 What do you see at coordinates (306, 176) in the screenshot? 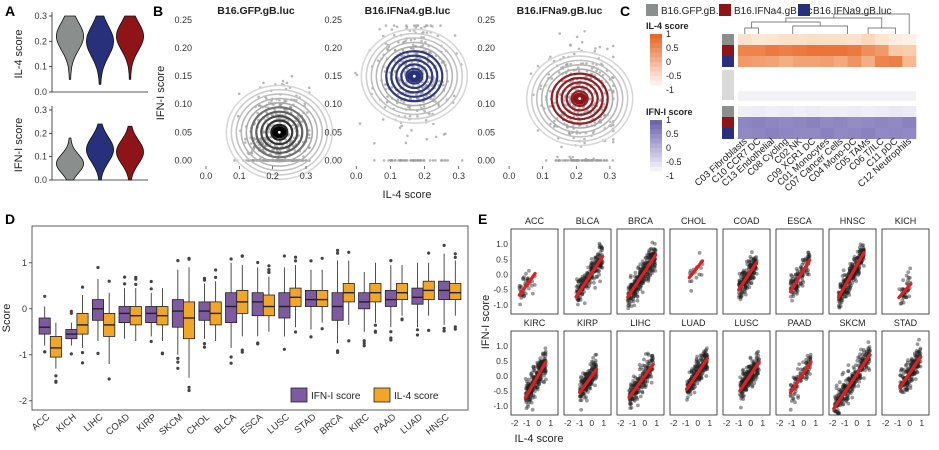
I see `b-xtick-label: 0.3` at bounding box center [306, 176].